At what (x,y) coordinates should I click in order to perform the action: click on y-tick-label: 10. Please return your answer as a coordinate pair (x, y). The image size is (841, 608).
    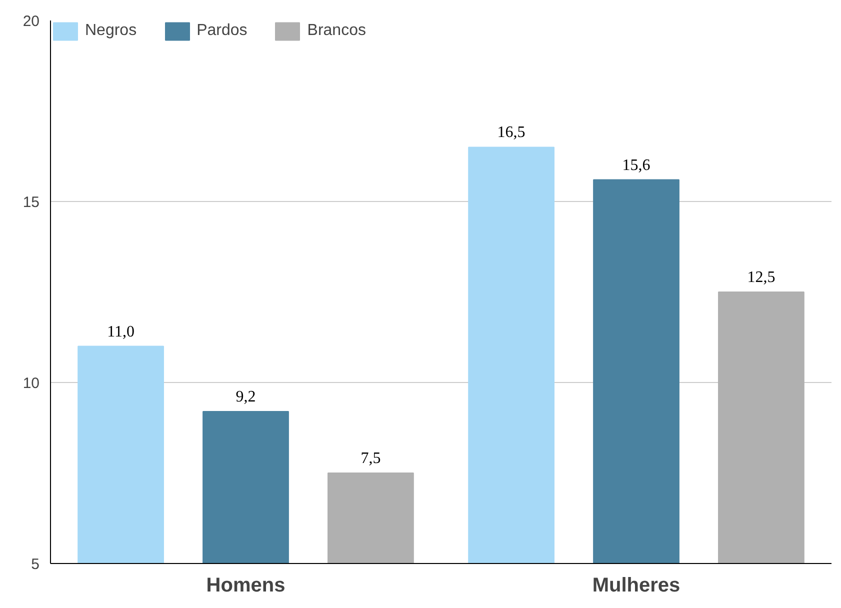
    Looking at the image, I should click on (31, 383).